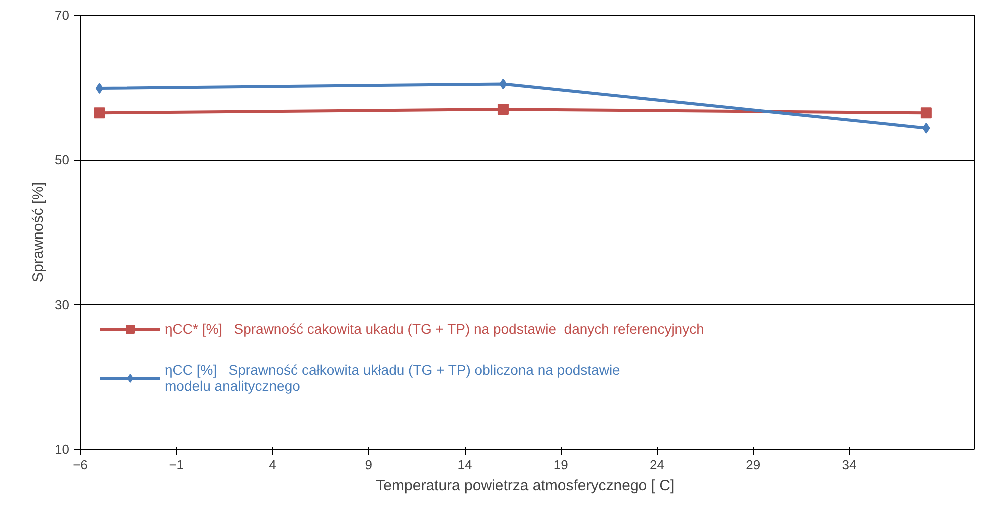 The width and height of the screenshot is (984, 519). What do you see at coordinates (369, 465) in the screenshot?
I see `x-tick-label: 9` at bounding box center [369, 465].